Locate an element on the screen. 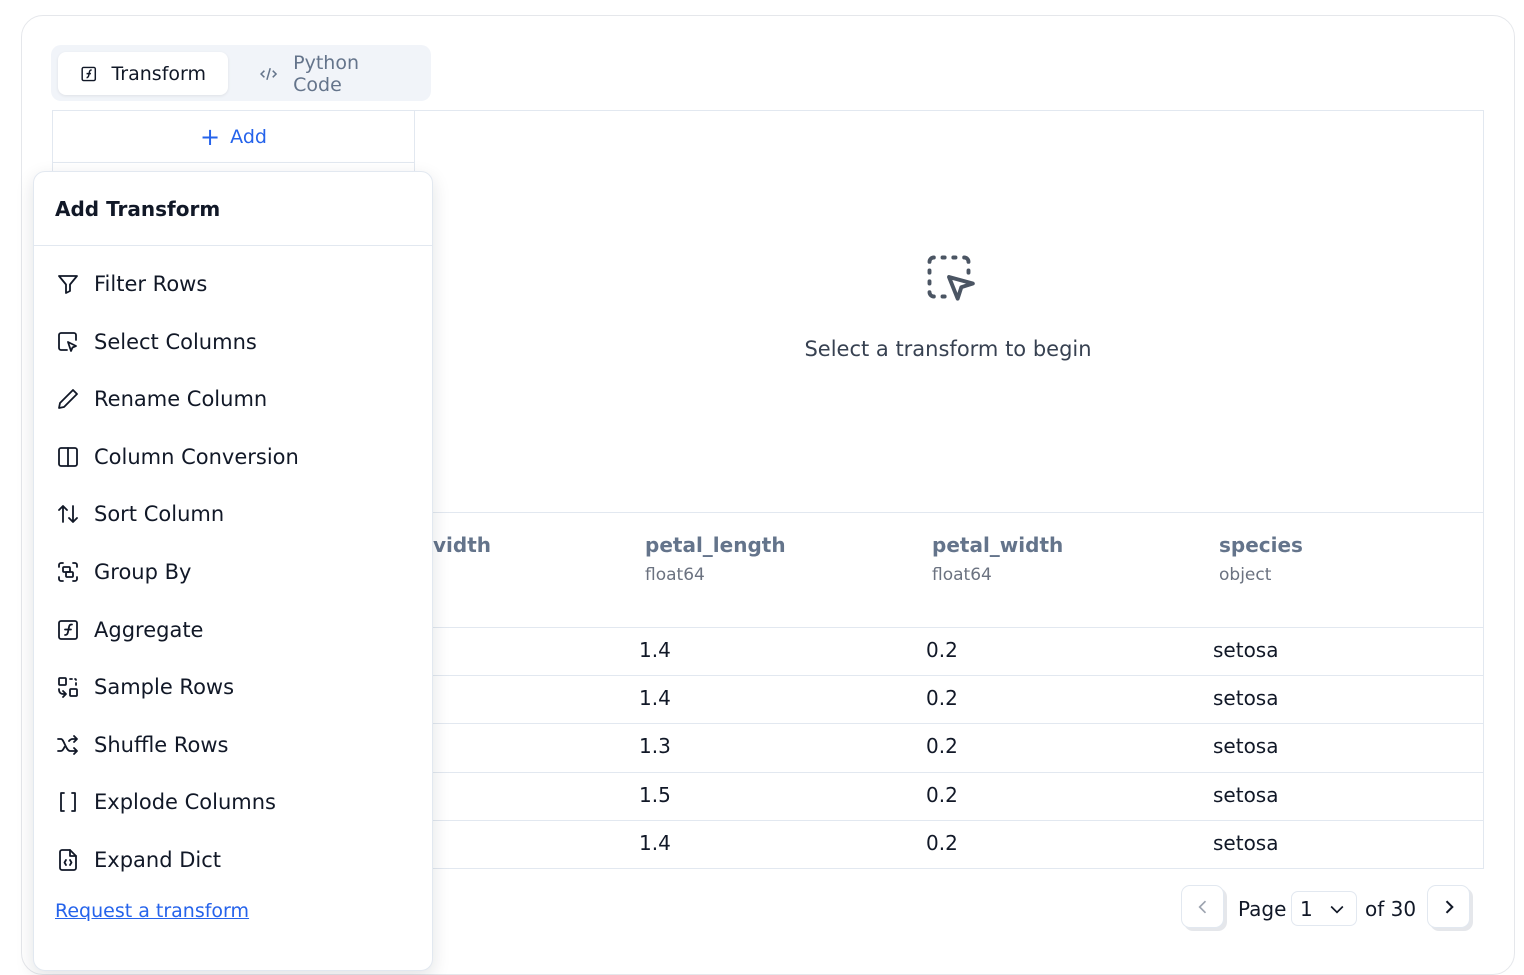 Image resolution: width=1524 pixels, height=975 pixels. prev-page-button is located at coordinates (1202, 906).